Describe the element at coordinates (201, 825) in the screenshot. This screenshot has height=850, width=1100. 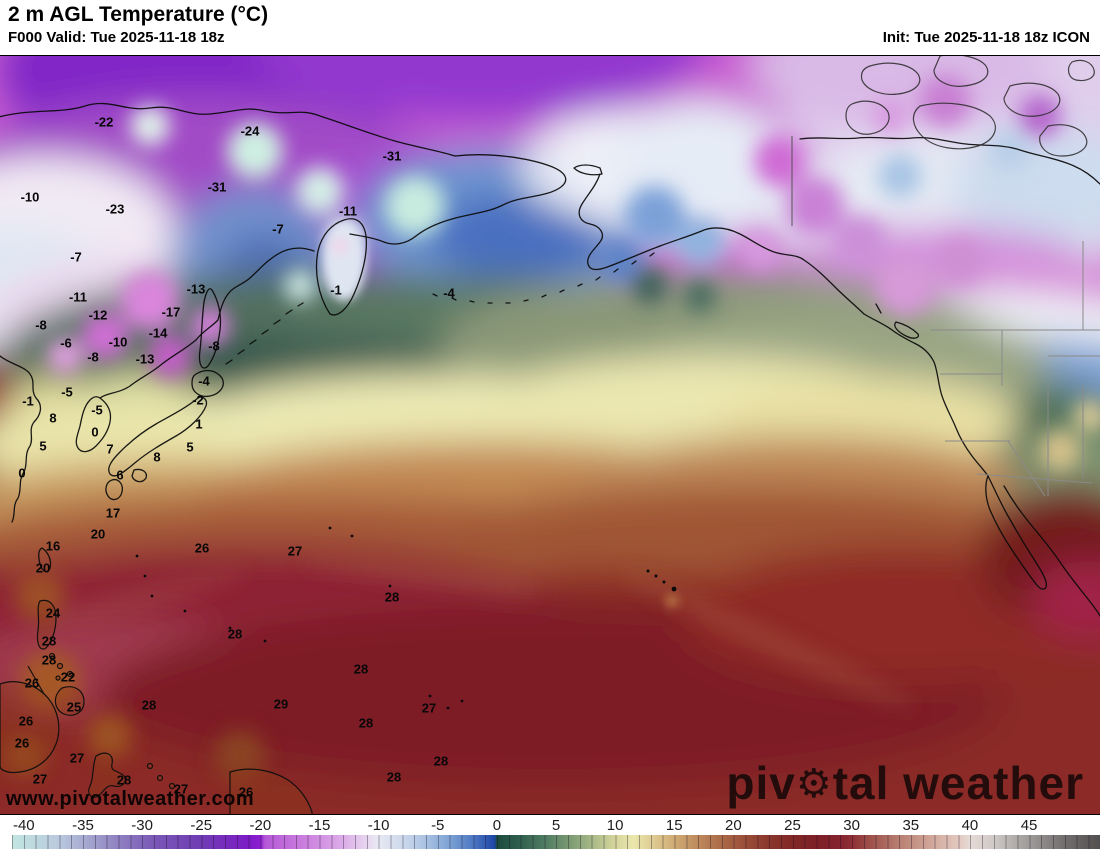
I see `colorbar-tick: -25` at that location.